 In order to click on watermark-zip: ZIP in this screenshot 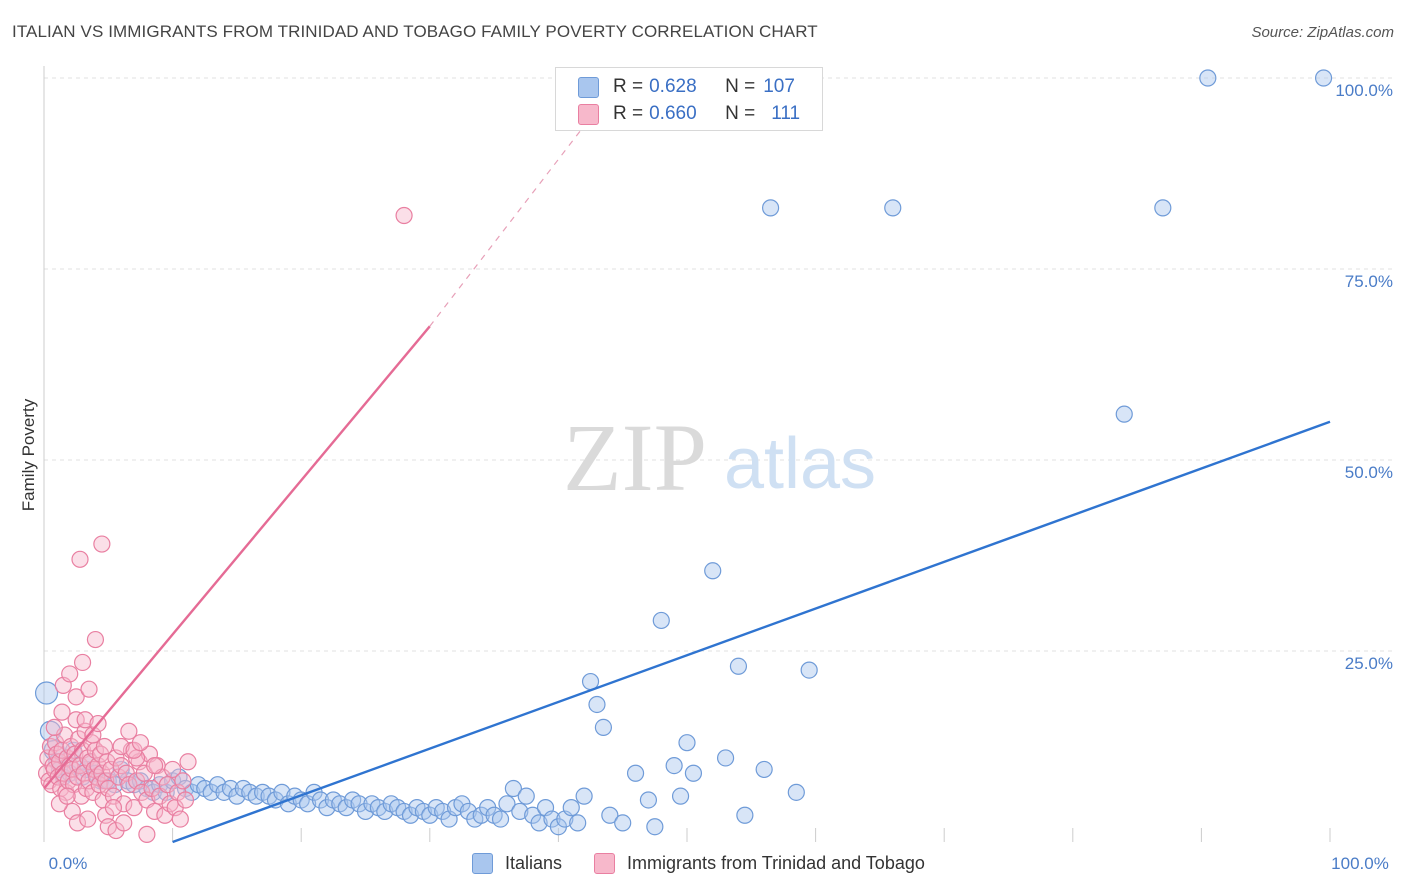, I will do `click(635, 457)`.